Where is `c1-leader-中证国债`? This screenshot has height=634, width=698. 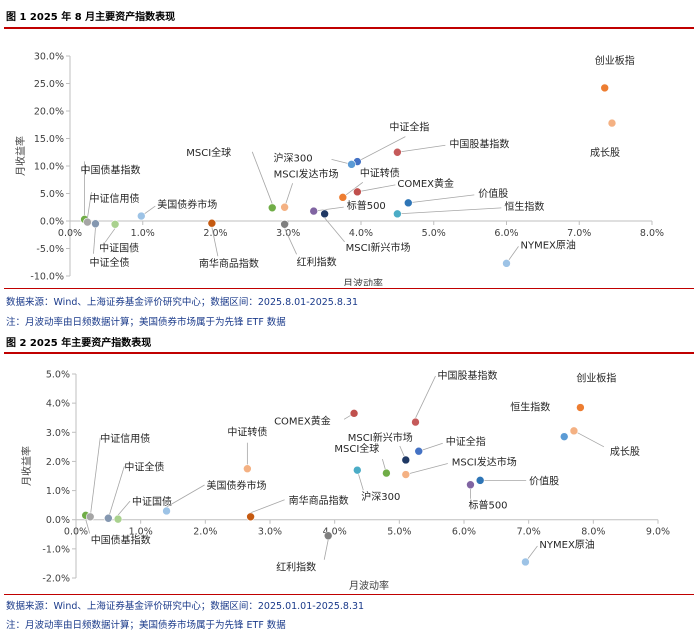 c1-leader-中证国债 is located at coordinates (110, 235).